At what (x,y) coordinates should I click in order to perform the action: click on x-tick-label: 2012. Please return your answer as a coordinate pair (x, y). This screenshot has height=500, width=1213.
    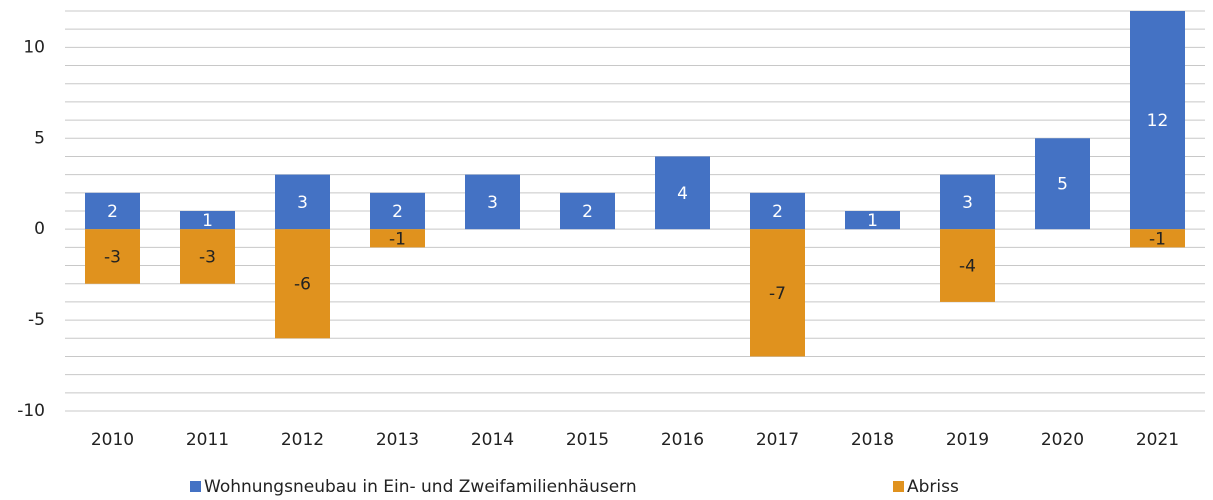
    Looking at the image, I should click on (302, 440).